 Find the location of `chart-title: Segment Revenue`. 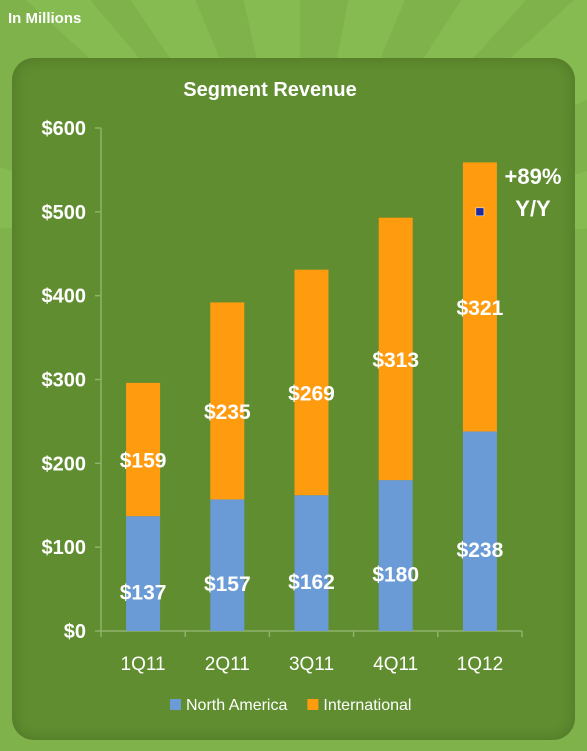

chart-title: Segment Revenue is located at coordinates (269, 90).